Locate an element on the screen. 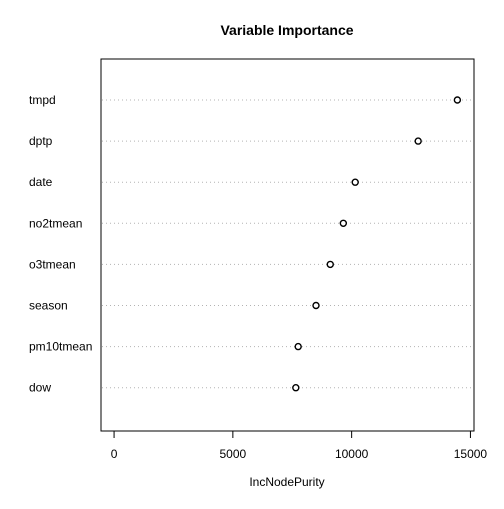 The image size is (504, 509). data-point-o3tmean is located at coordinates (330, 264).